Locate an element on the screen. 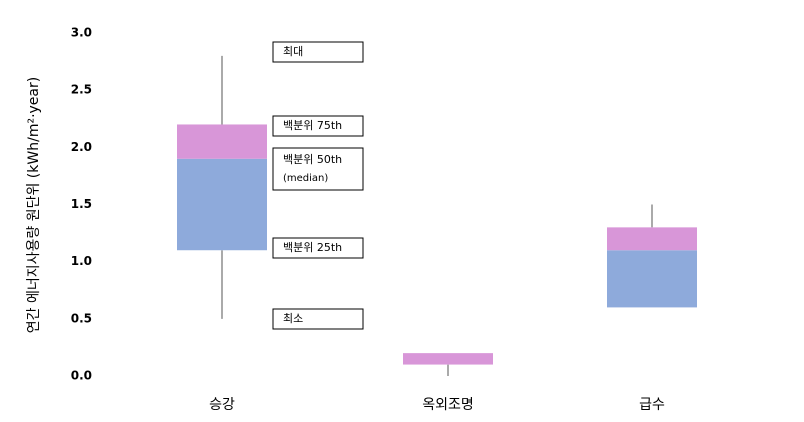 This screenshot has height=422, width=804. annotation: 최대 is located at coordinates (293, 51).